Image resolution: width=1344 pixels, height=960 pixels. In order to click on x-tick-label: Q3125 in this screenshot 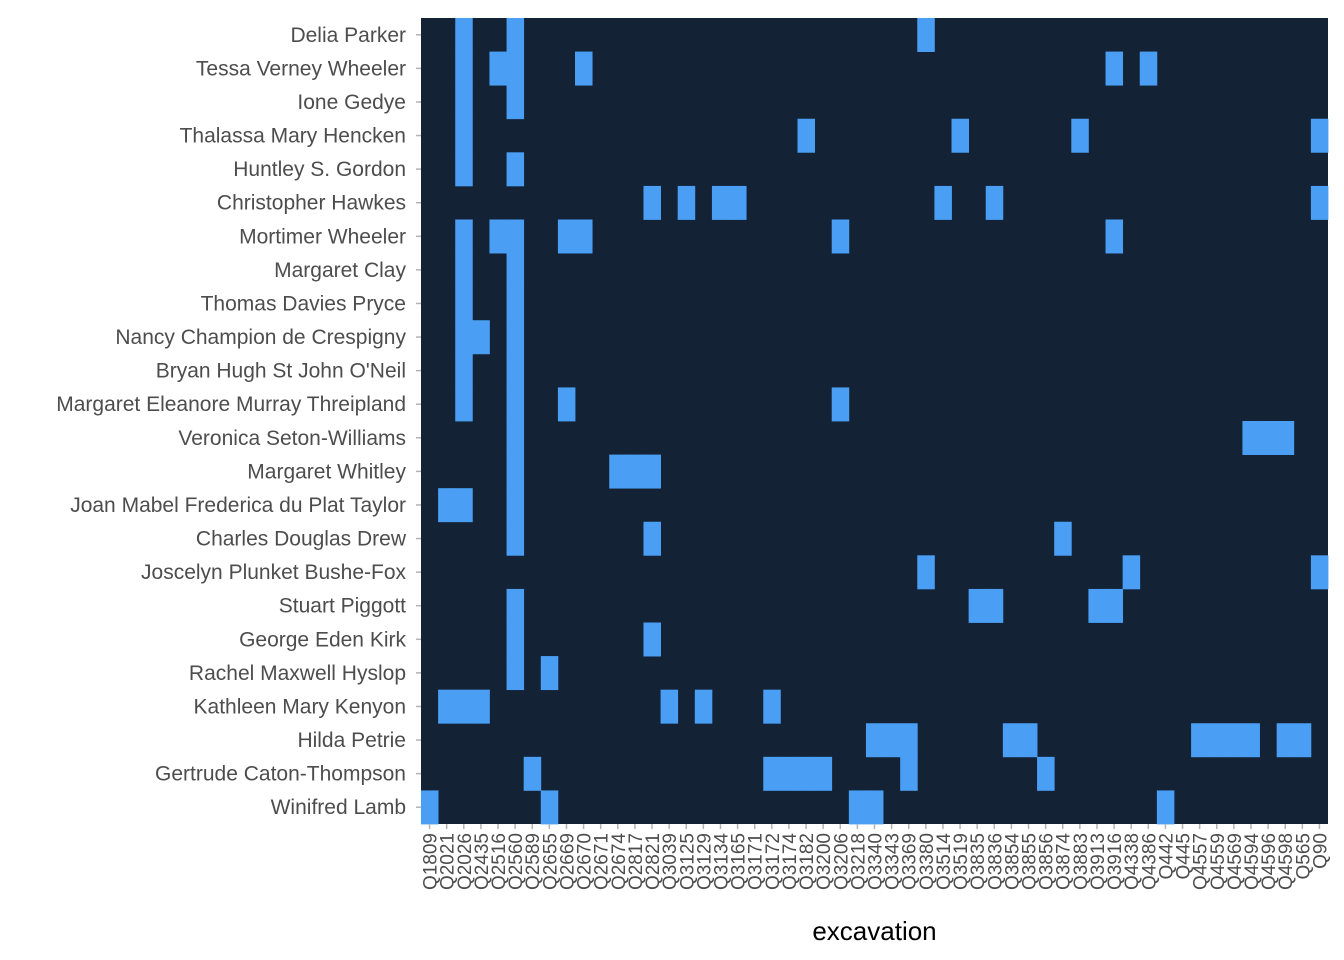, I will do `click(687, 861)`.